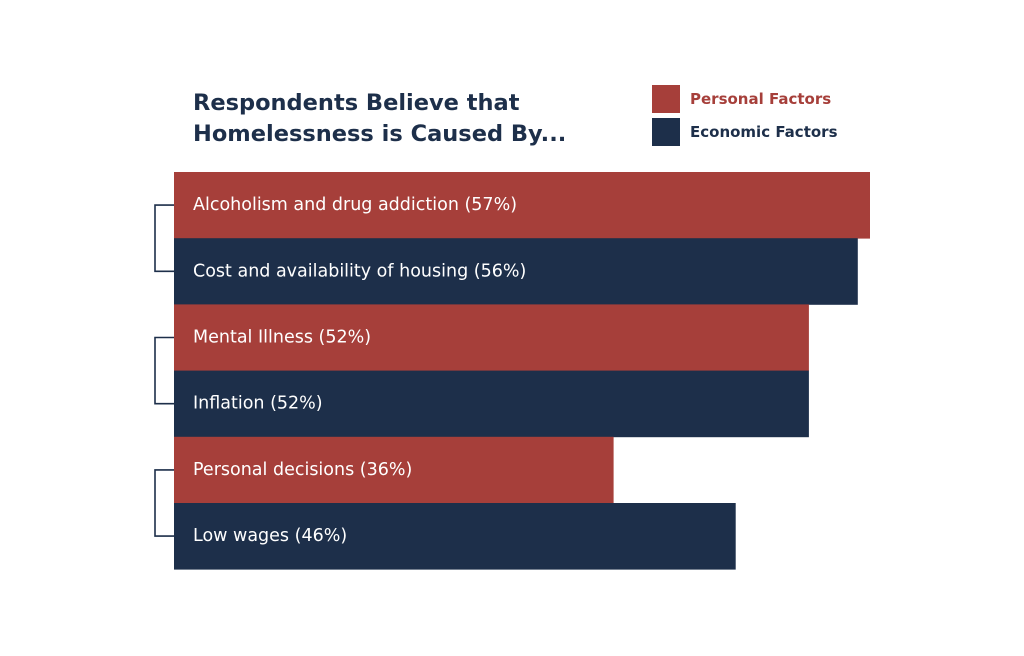 The width and height of the screenshot is (1024, 656). Describe the element at coordinates (455, 536) in the screenshot. I see `bar-low-wages` at that location.